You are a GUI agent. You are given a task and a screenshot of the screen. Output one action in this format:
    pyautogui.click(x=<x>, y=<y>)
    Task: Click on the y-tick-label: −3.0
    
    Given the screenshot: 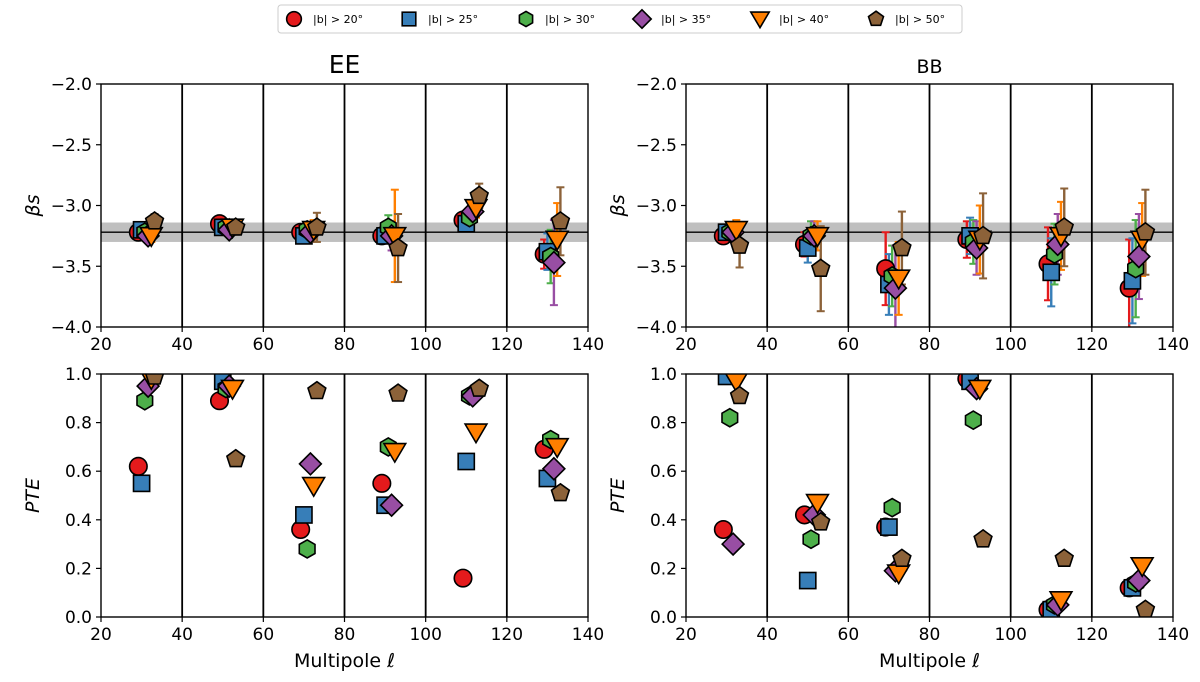 What is the action you would take?
    pyautogui.click(x=656, y=207)
    